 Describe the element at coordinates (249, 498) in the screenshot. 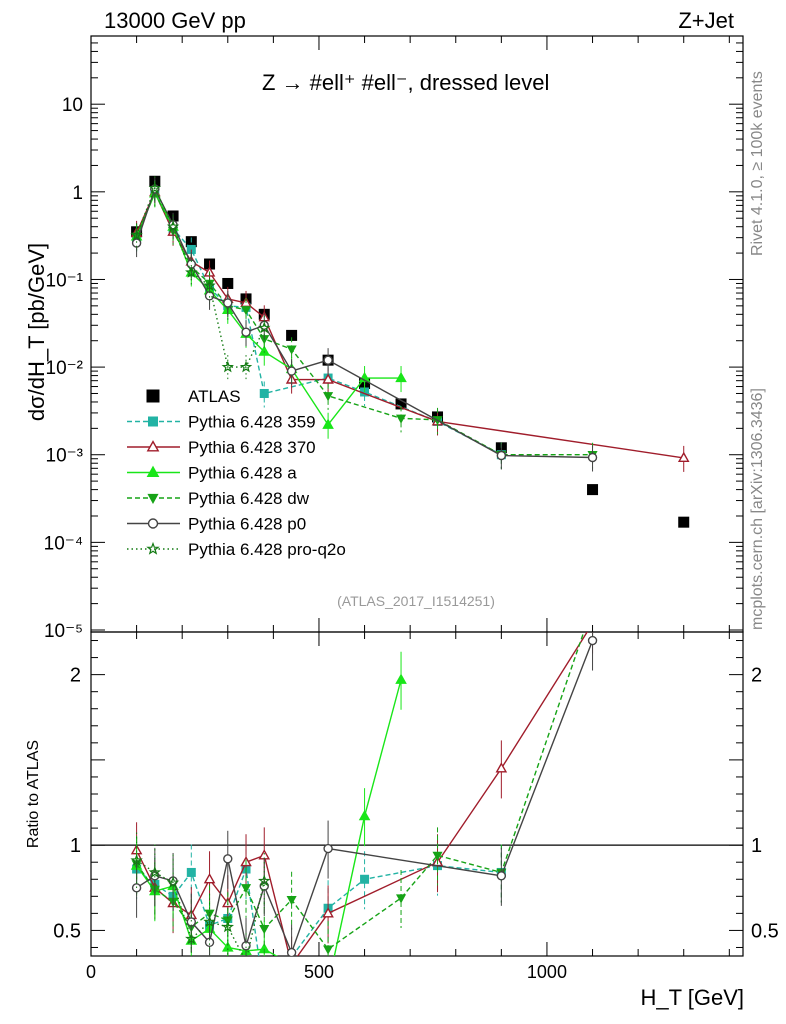

I see `legend-label: Pythia 6.428 dw` at that location.